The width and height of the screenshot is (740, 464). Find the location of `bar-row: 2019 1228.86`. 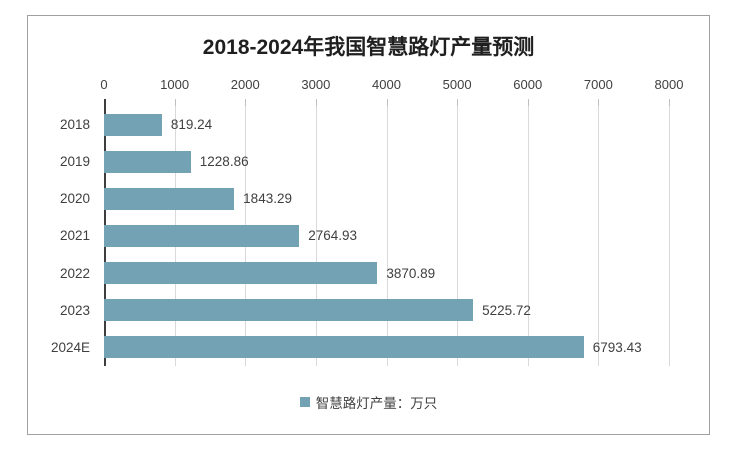

bar-row: 2019 1228.86 is located at coordinates (364, 161).